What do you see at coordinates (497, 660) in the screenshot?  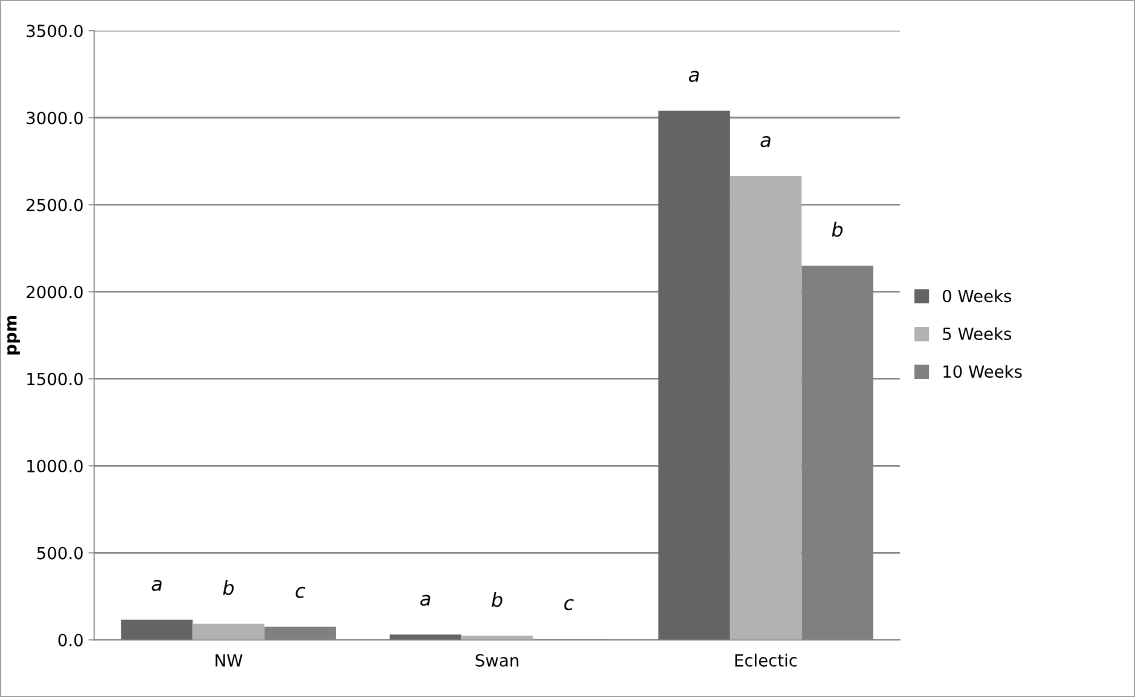 I see `x-tick-label: Swan` at bounding box center [497, 660].